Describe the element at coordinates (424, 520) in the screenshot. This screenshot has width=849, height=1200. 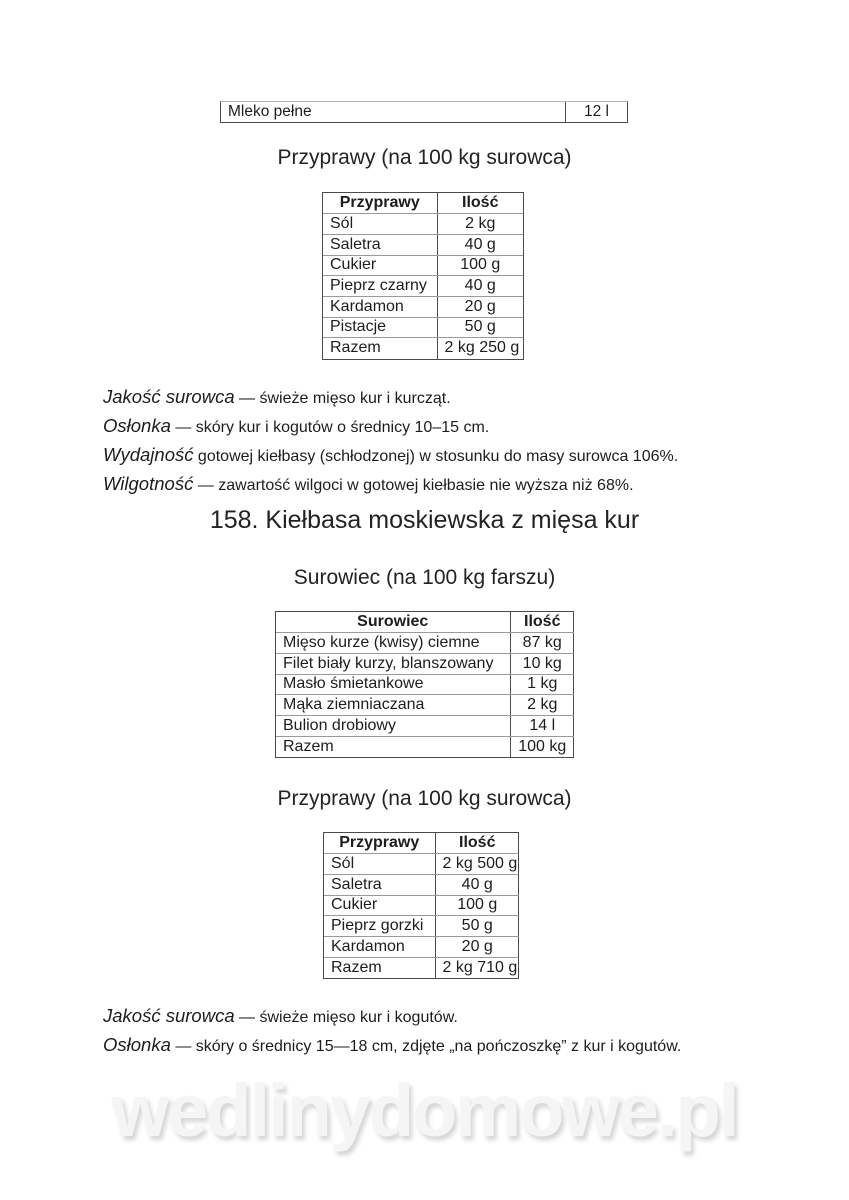
I see `recipe-title: 158. Kiełbasa moskiewska z mięsa kur` at that location.